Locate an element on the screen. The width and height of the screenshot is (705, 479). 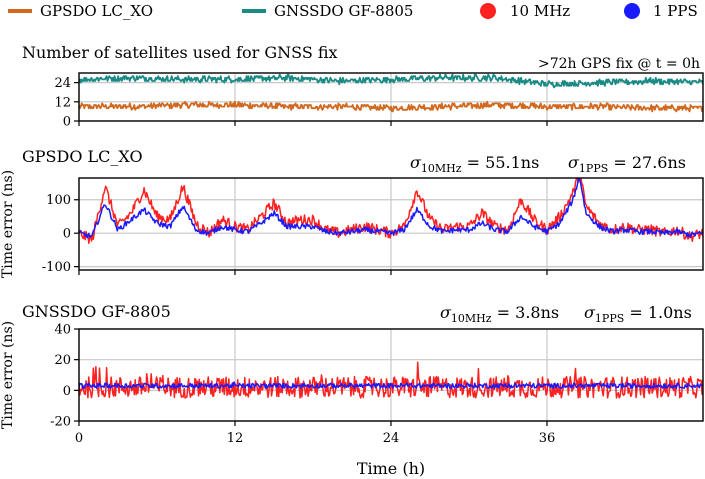
x-tick-label: 24 is located at coordinates (391, 438).